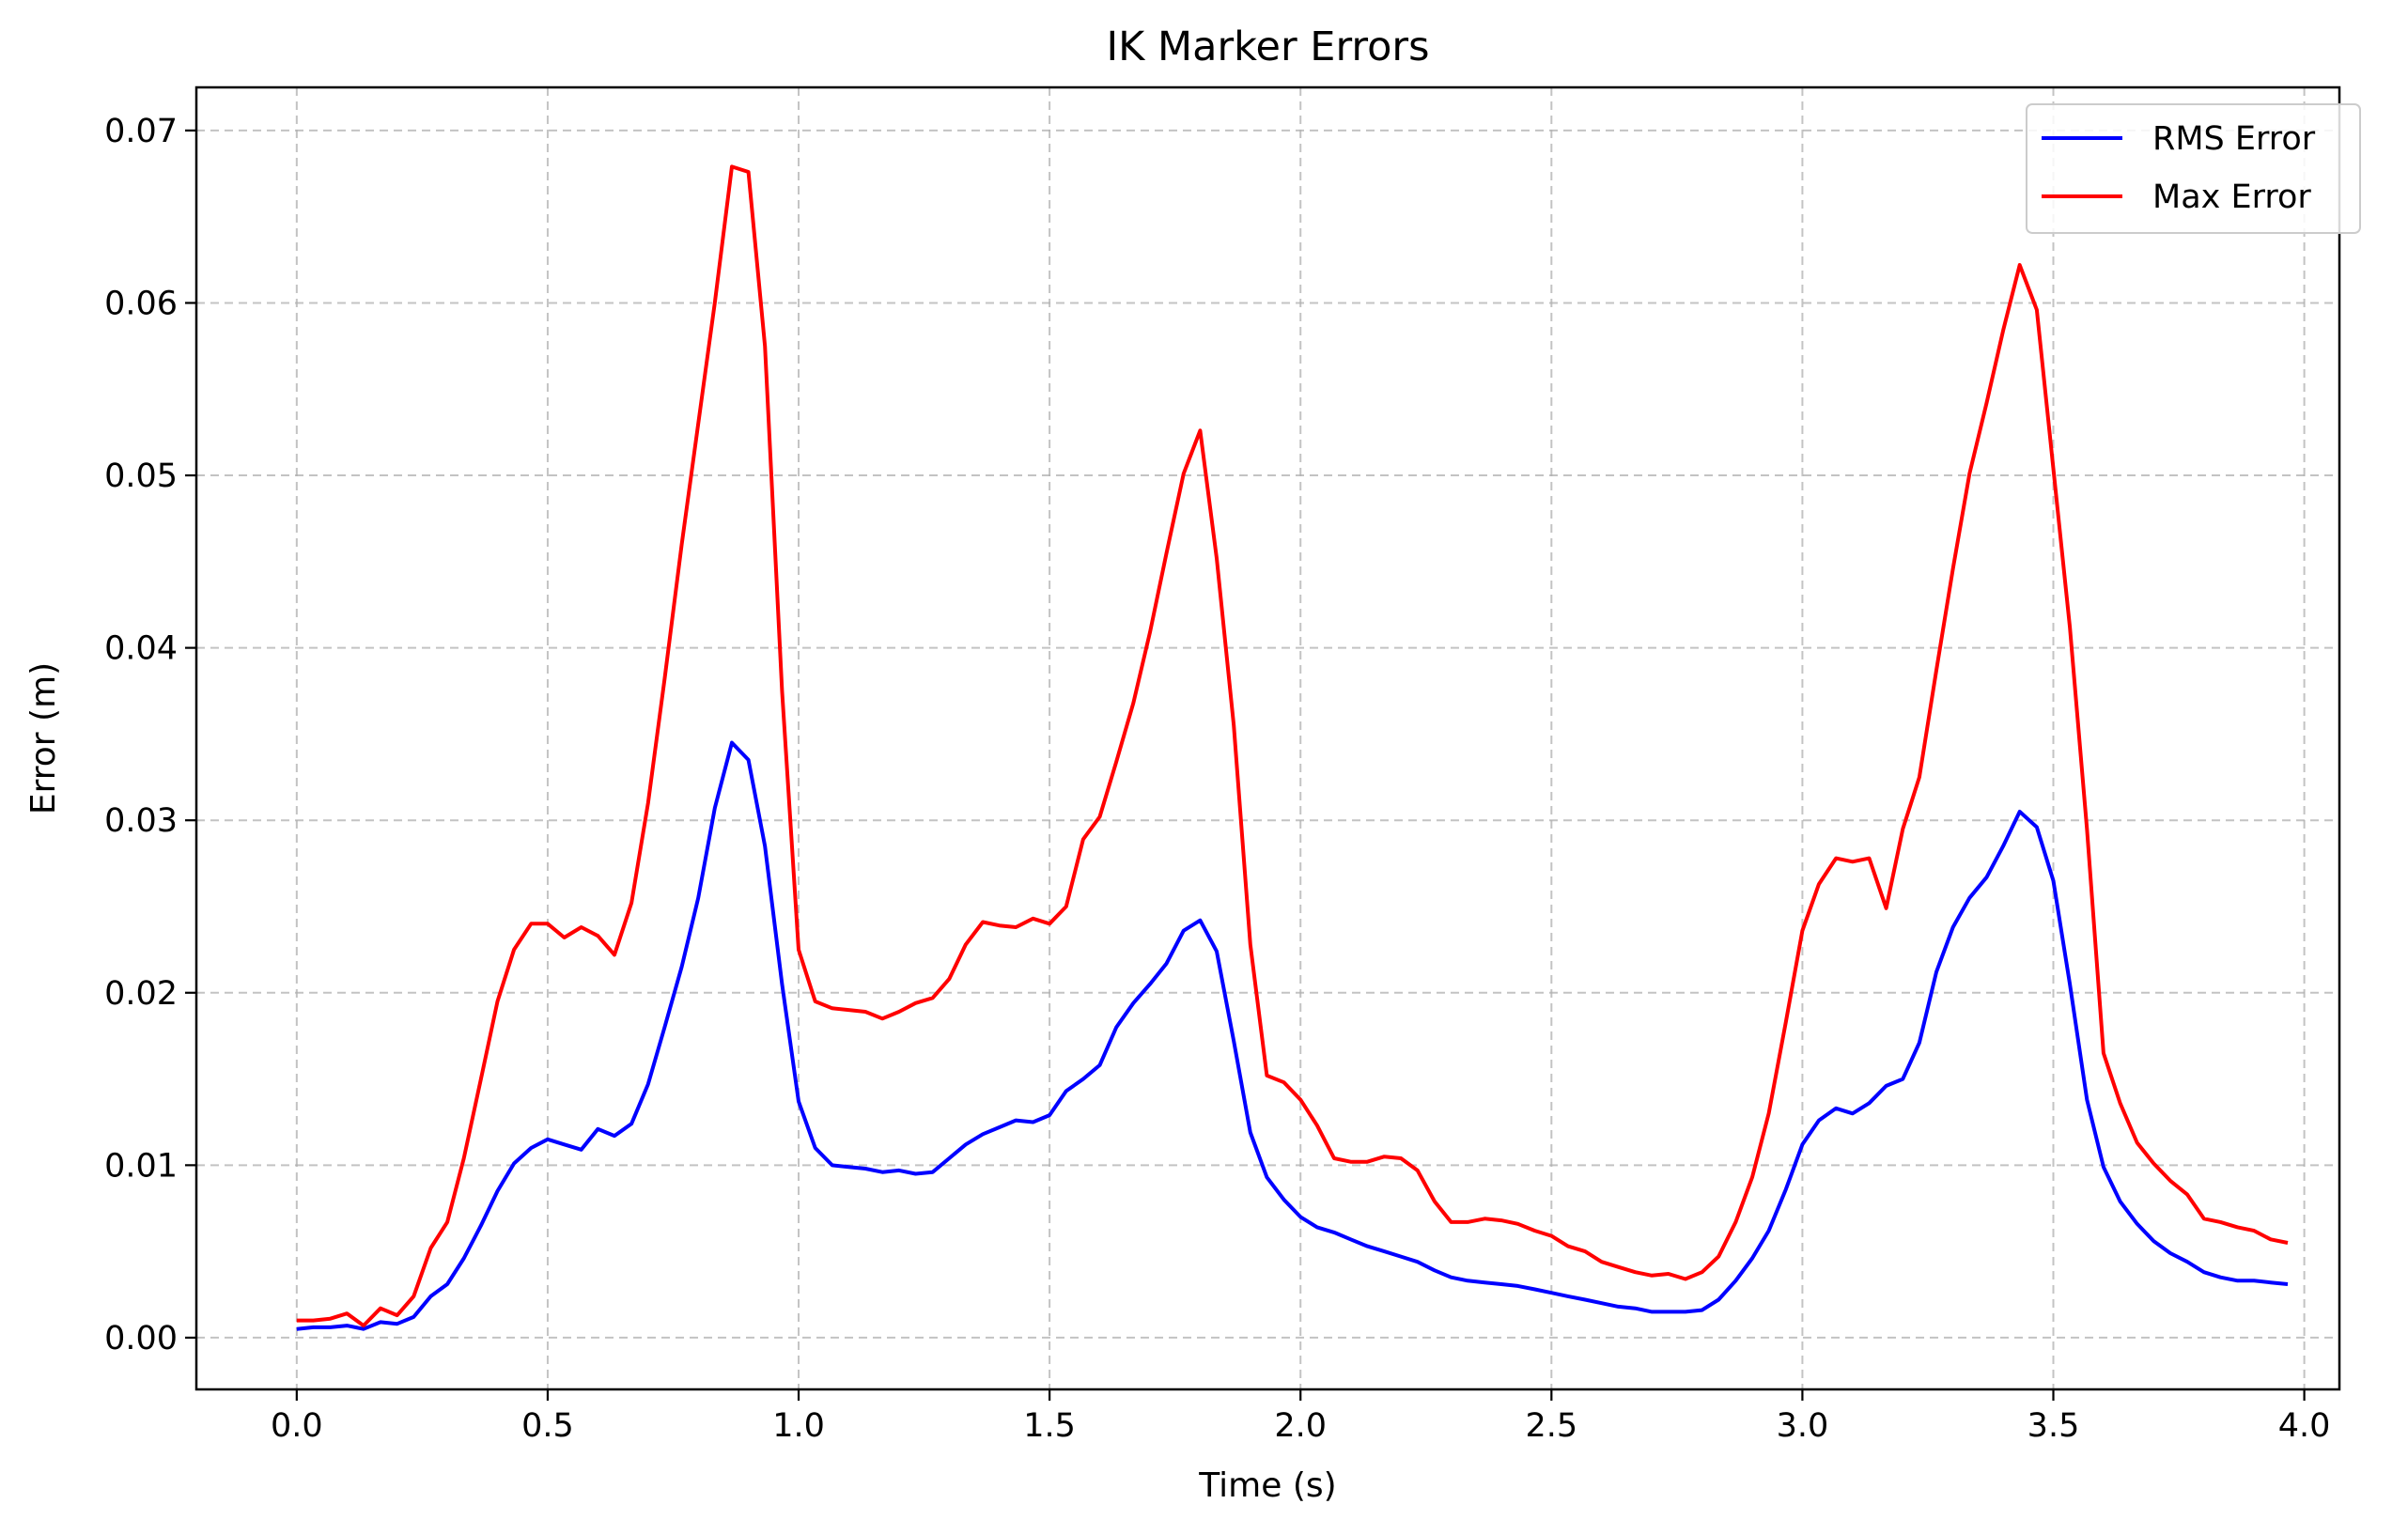  I want to click on x-tick-label: 3.5, so click(2053, 1426).